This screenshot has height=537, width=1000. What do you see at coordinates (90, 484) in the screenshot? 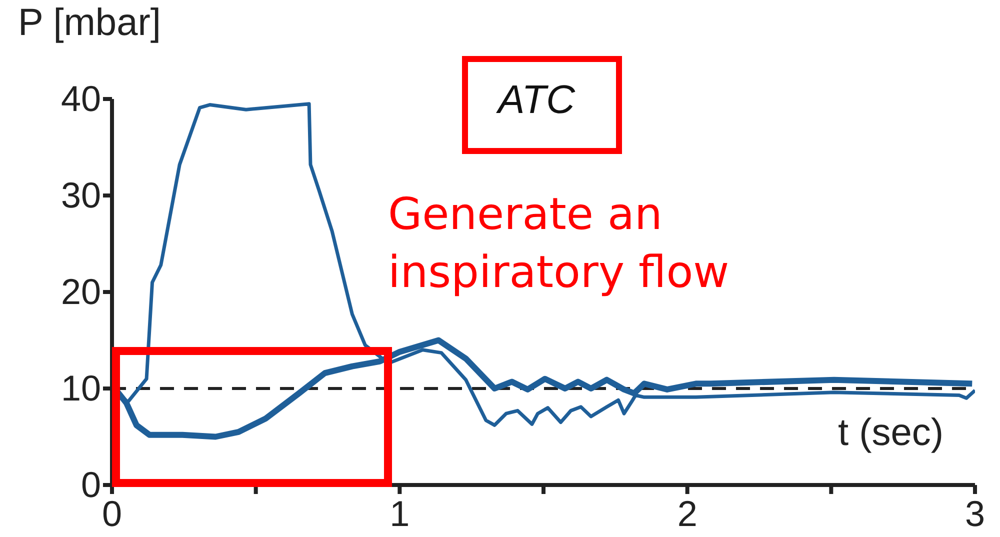
I see `y-tick-label: 0` at bounding box center [90, 484].